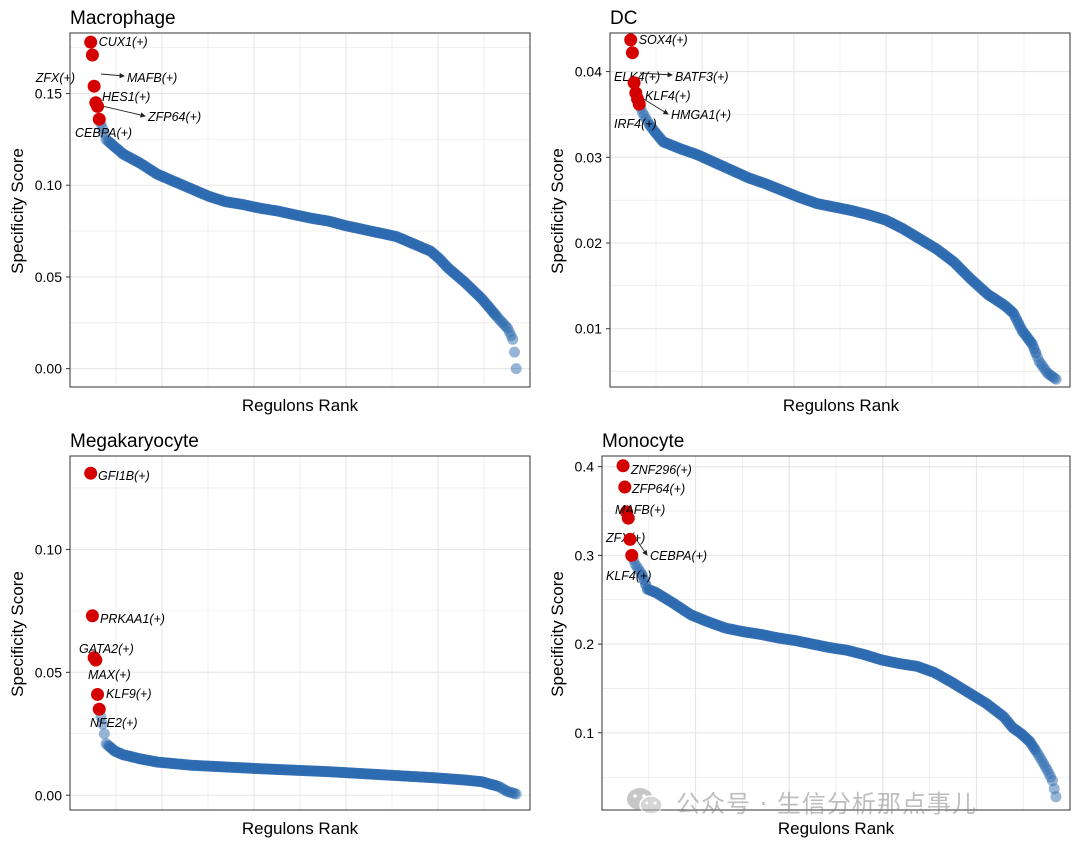  What do you see at coordinates (588, 157) in the screenshot?
I see `y-tick-label: 0.03` at bounding box center [588, 157].